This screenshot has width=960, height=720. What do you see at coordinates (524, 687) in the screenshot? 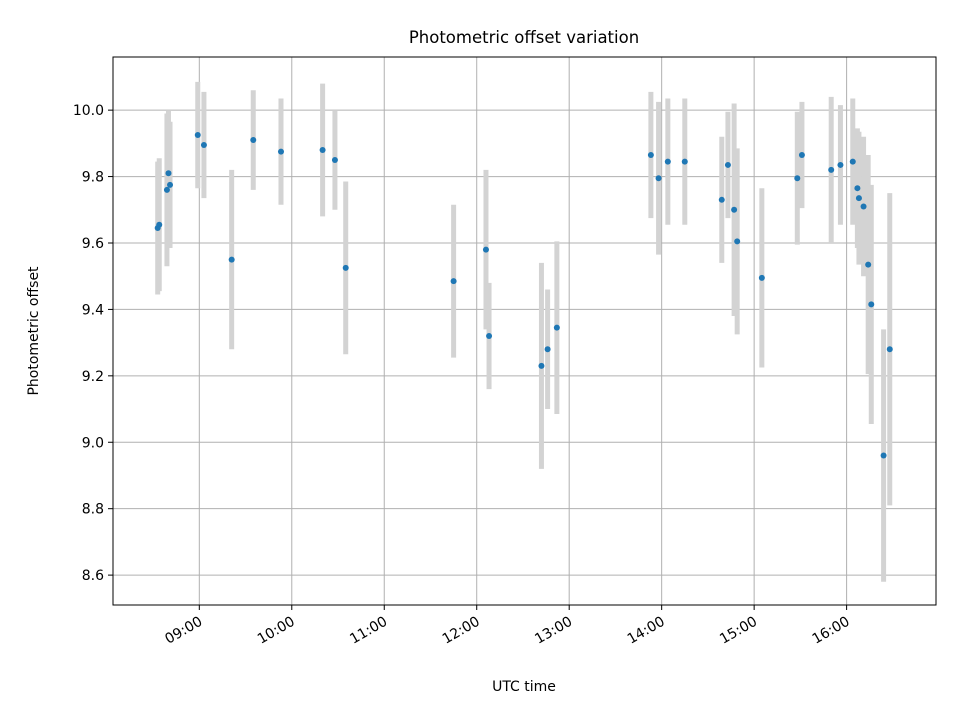
I see `x-axis-label: UTC time` at bounding box center [524, 687].